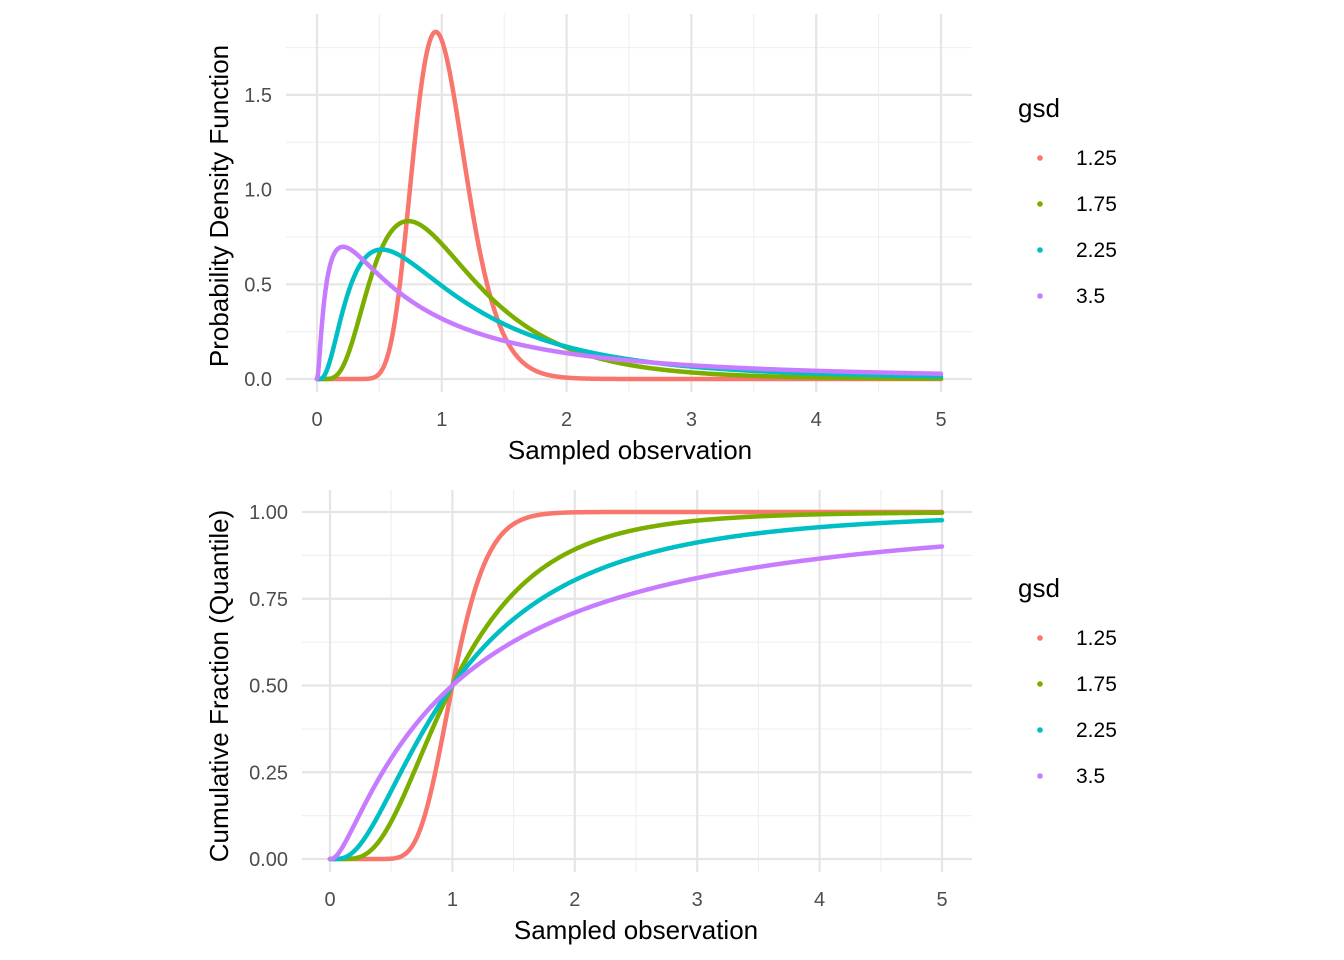 The image size is (1344, 960). I want to click on cdf-x-tick-label: 3, so click(697, 900).